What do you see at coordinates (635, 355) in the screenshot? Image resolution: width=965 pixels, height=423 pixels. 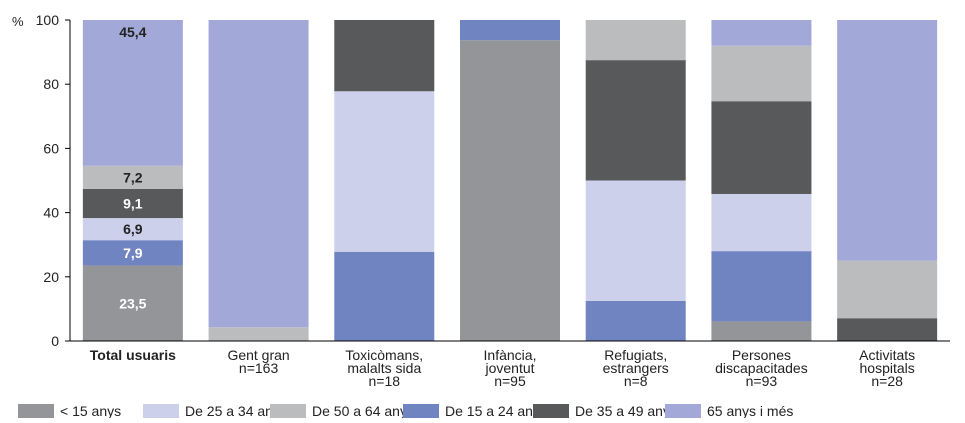 I see `category-label-line: Refugiats,` at bounding box center [635, 355].